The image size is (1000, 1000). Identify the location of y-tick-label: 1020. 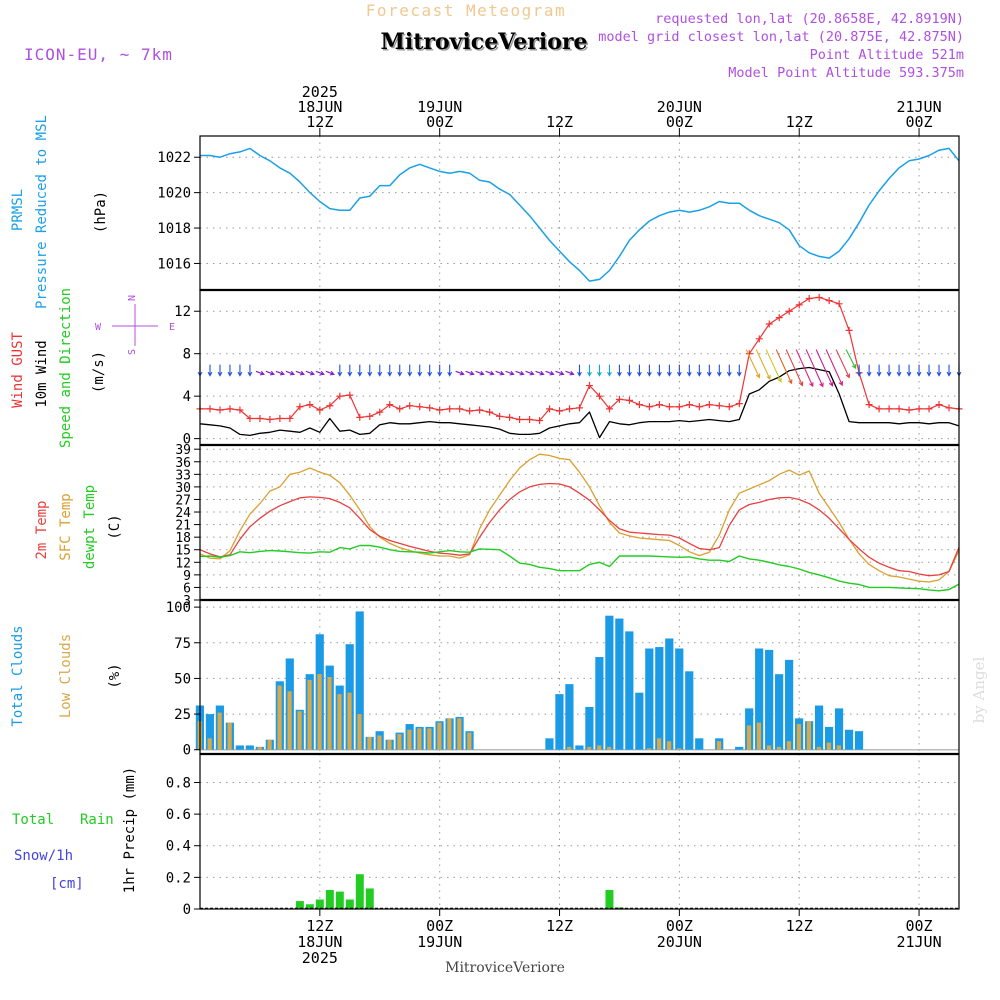
(174, 194).